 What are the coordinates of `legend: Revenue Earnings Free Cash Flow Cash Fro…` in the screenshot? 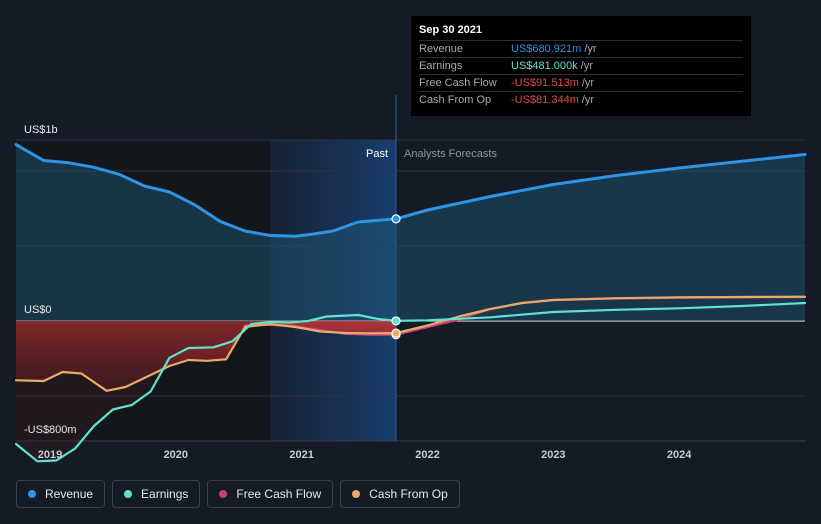 It's located at (238, 494).